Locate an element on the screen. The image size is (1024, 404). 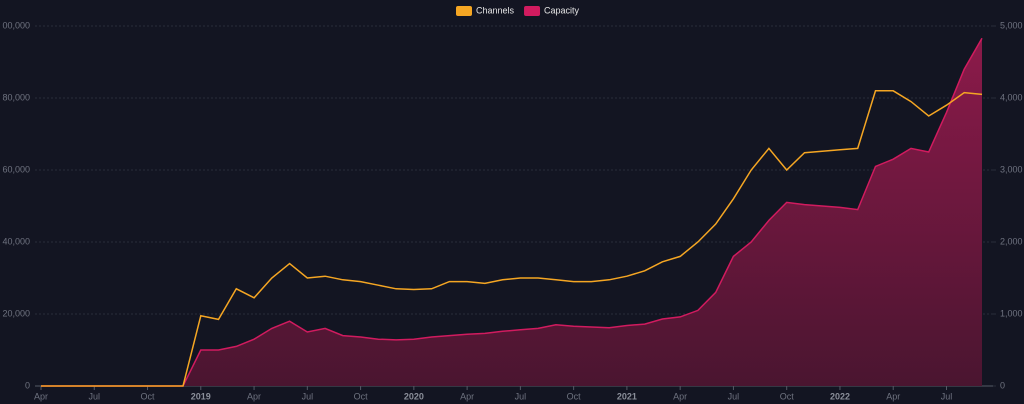
x-tick-label: 2022 is located at coordinates (840, 396).